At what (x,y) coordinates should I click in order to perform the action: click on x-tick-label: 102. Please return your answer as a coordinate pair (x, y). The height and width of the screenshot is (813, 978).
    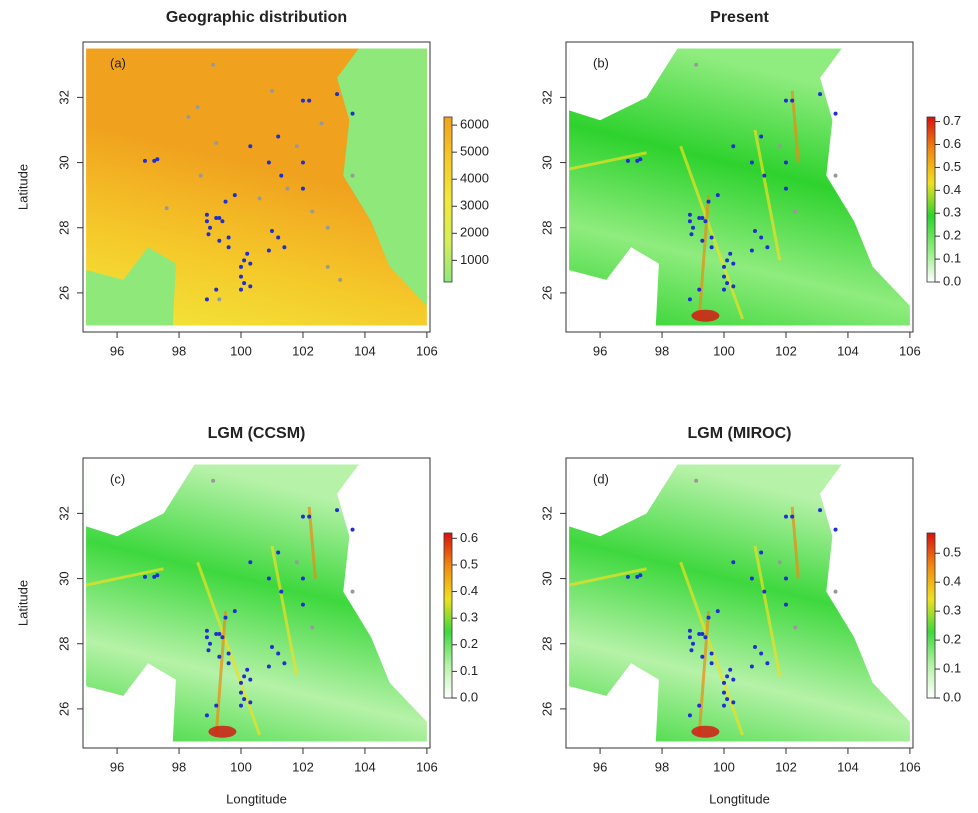
    Looking at the image, I should click on (303, 766).